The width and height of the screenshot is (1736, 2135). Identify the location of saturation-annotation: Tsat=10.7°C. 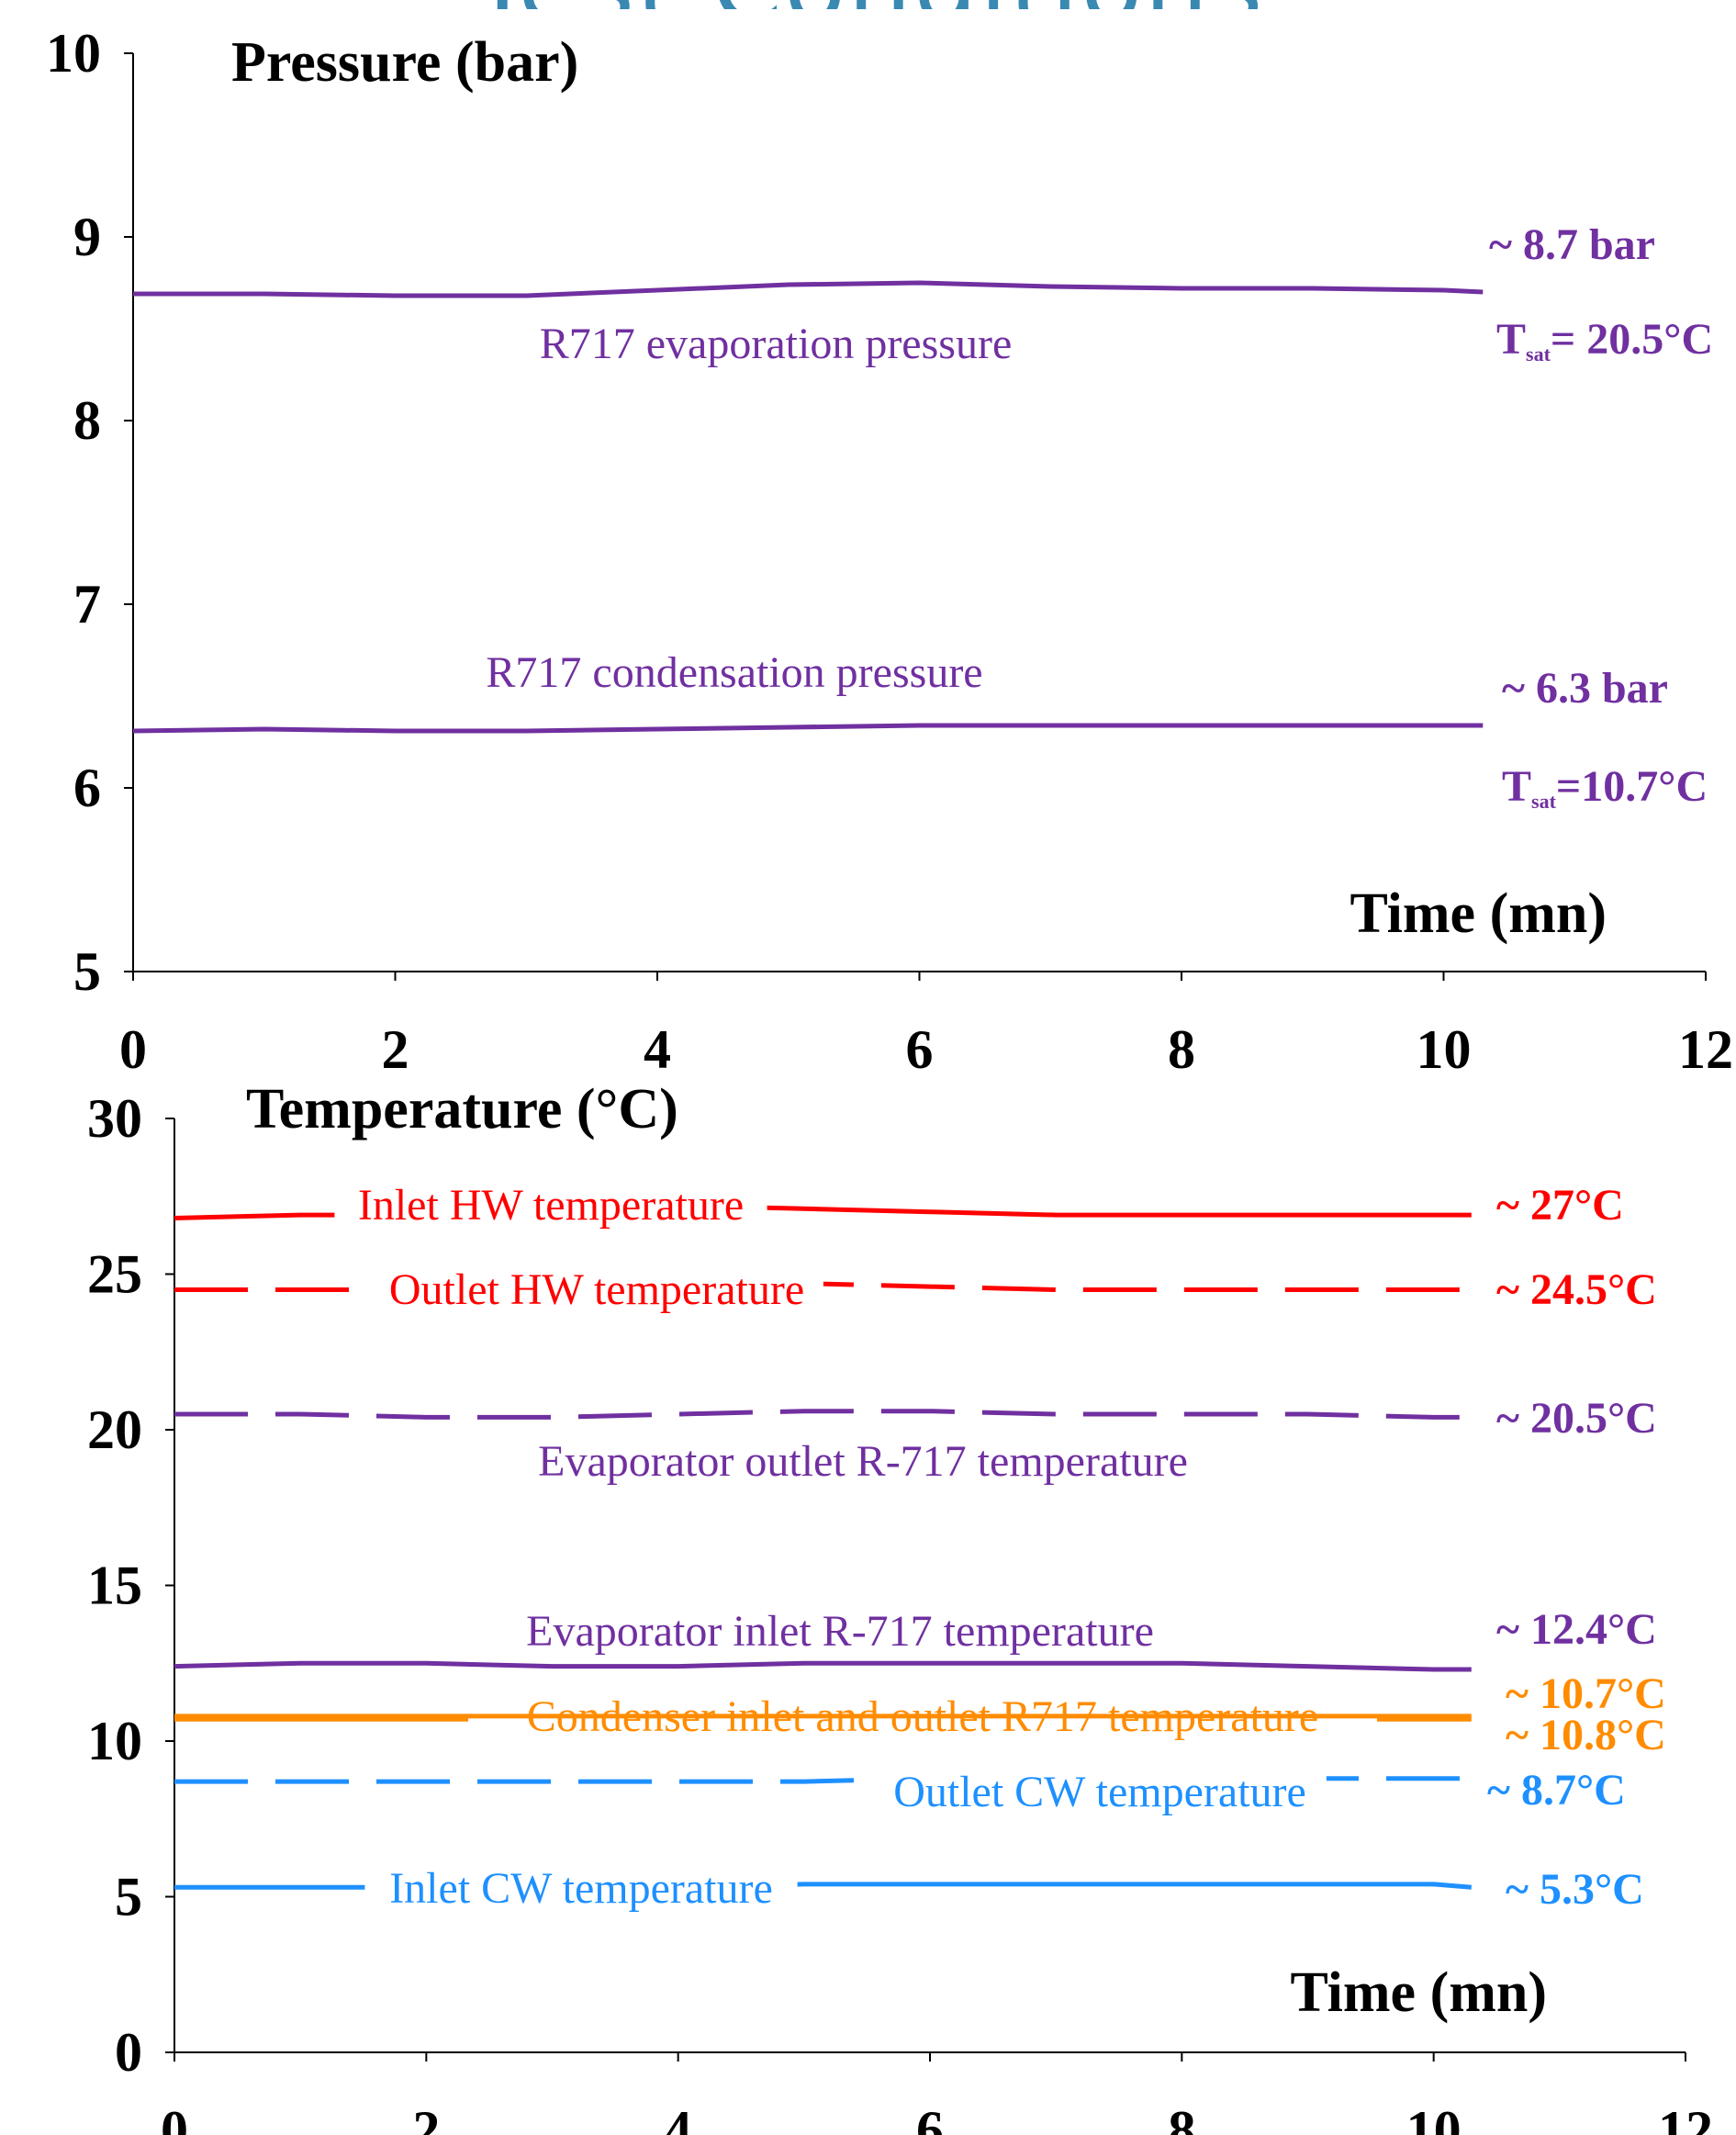
(1605, 788).